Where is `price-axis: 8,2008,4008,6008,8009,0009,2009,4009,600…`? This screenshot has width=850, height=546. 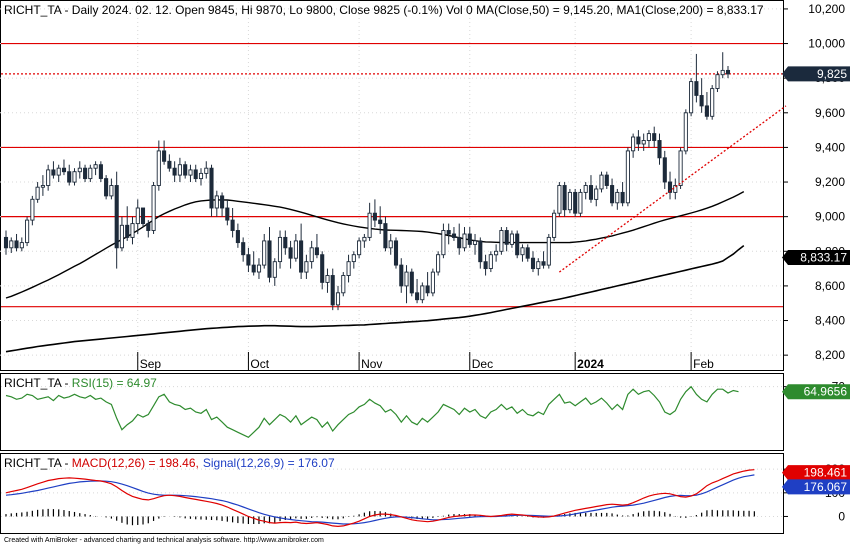
price-axis: 8,2008,4008,6008,8009,0009,2009,4009,600… is located at coordinates (816, 182).